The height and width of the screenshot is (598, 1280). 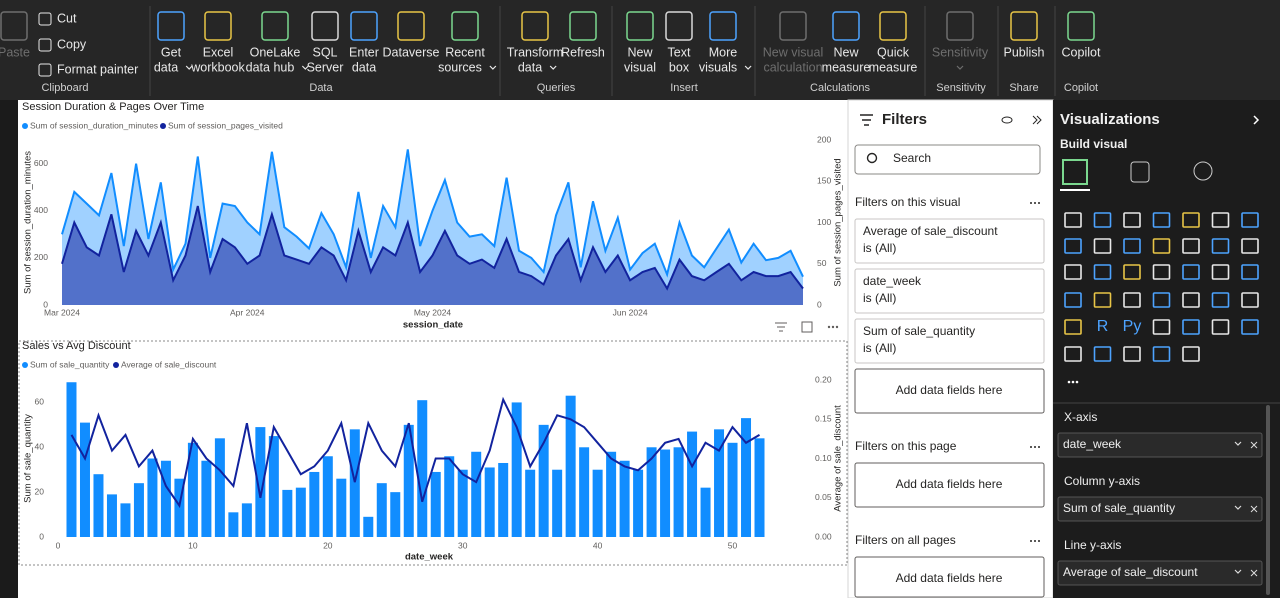 I want to click on ribbon-button-label: Get, so click(x=171, y=52).